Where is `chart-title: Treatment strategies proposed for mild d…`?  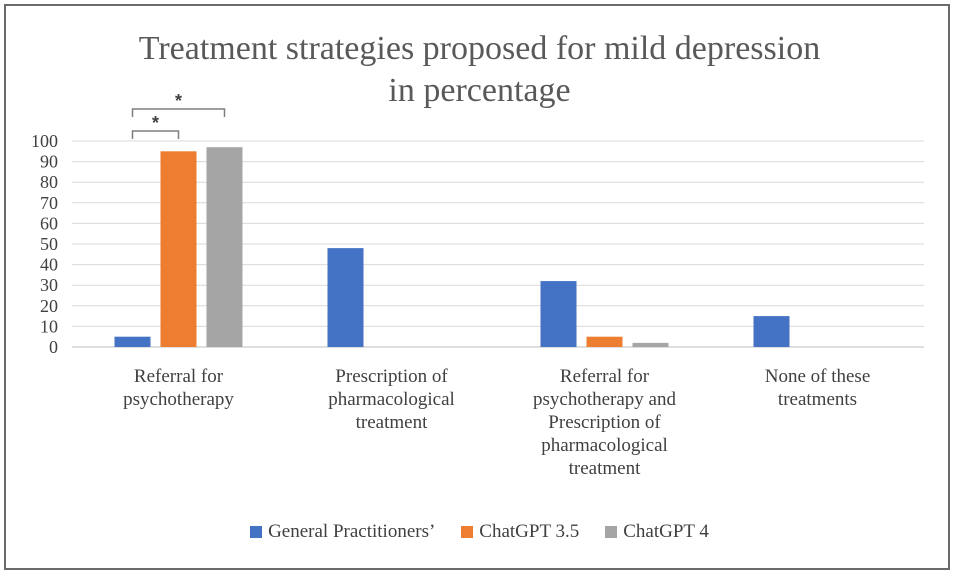
chart-title: Treatment strategies proposed for mild d… is located at coordinates (479, 70).